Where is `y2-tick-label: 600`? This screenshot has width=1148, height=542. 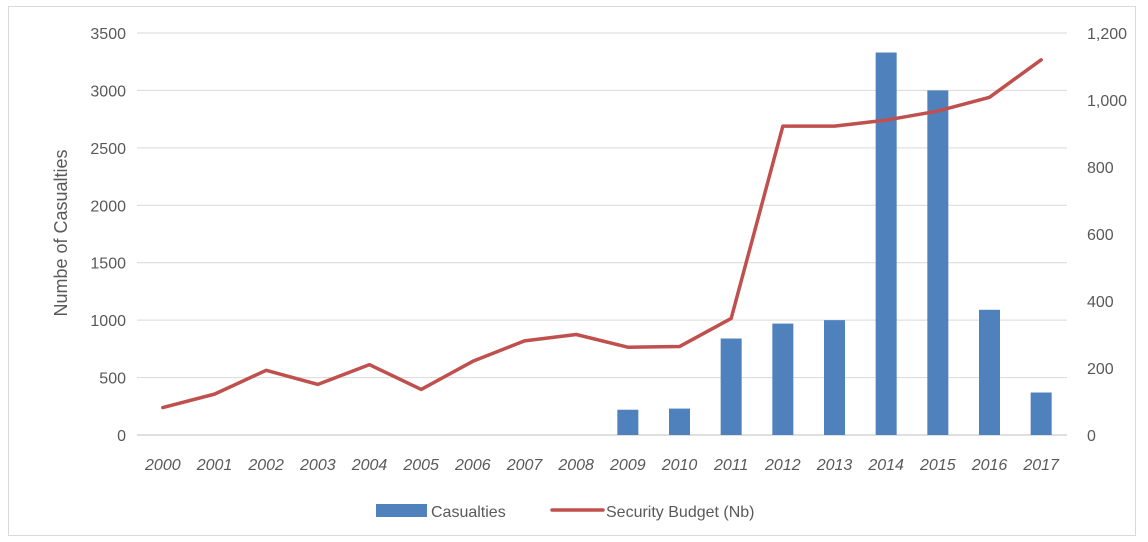
y2-tick-label: 600 is located at coordinates (1100, 235).